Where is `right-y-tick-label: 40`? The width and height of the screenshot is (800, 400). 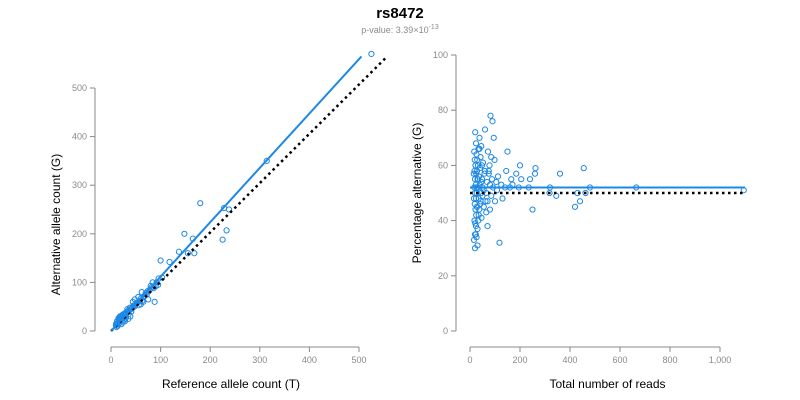
right-y-tick-label: 40 is located at coordinates (443, 221).